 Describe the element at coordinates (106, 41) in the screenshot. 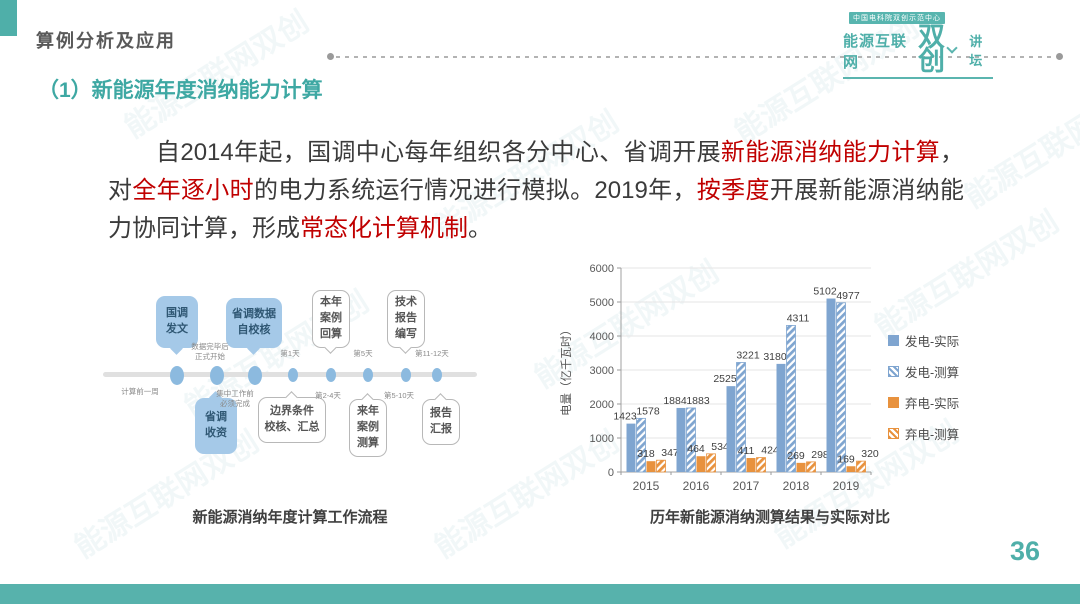

I see `section-header: 算例分析及应用` at that location.